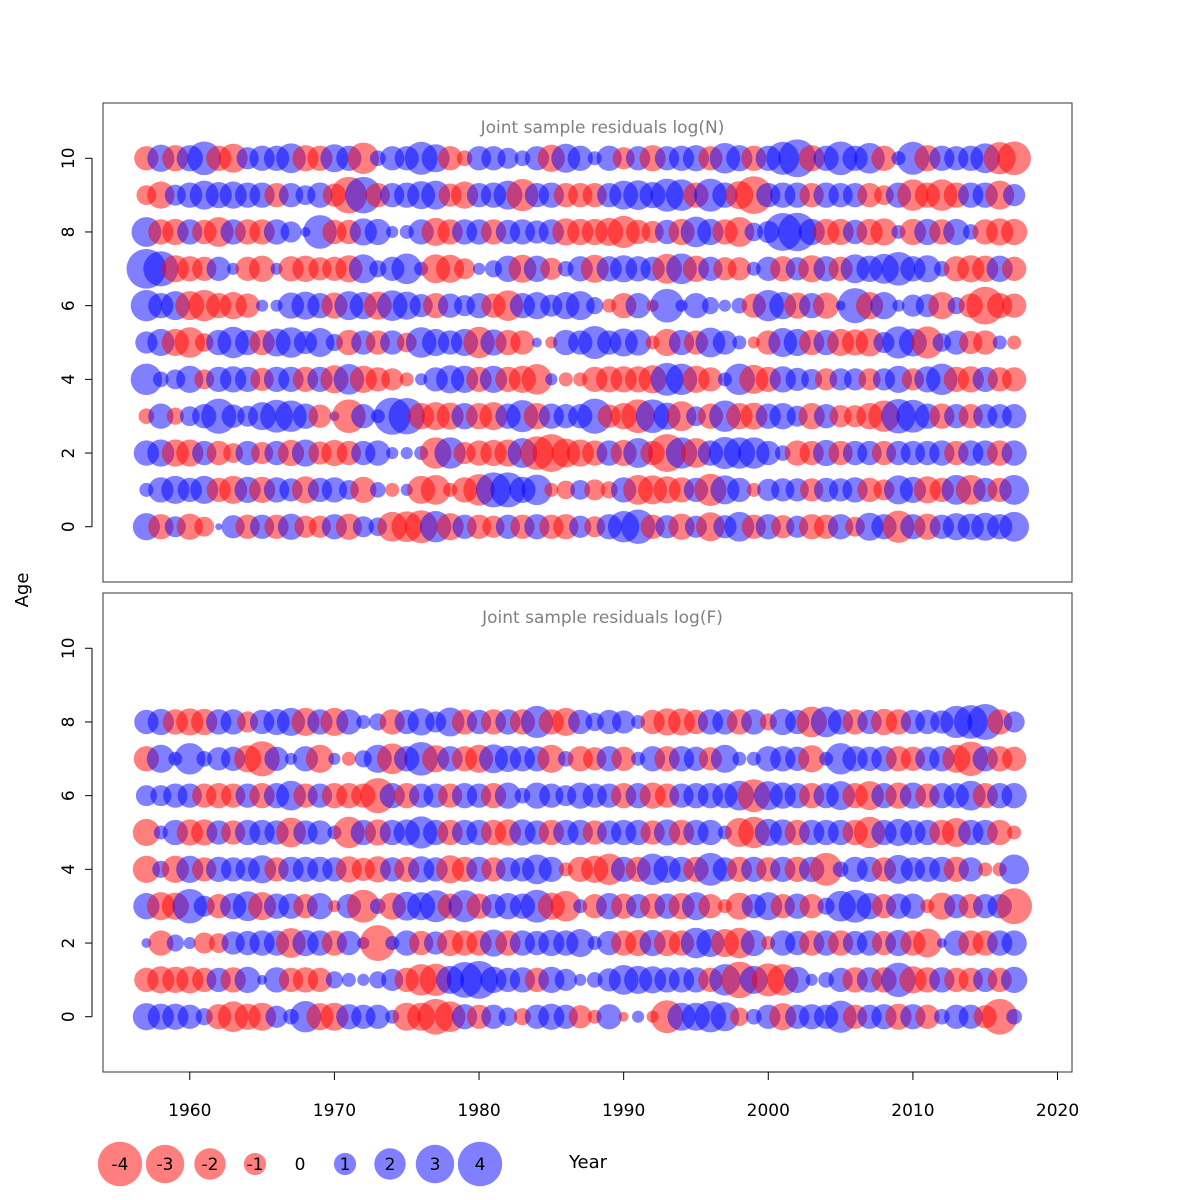 This screenshot has width=1200, height=1200. Describe the element at coordinates (624, 722) in the screenshot. I see `bubble-log-f-age8-1990` at that location.